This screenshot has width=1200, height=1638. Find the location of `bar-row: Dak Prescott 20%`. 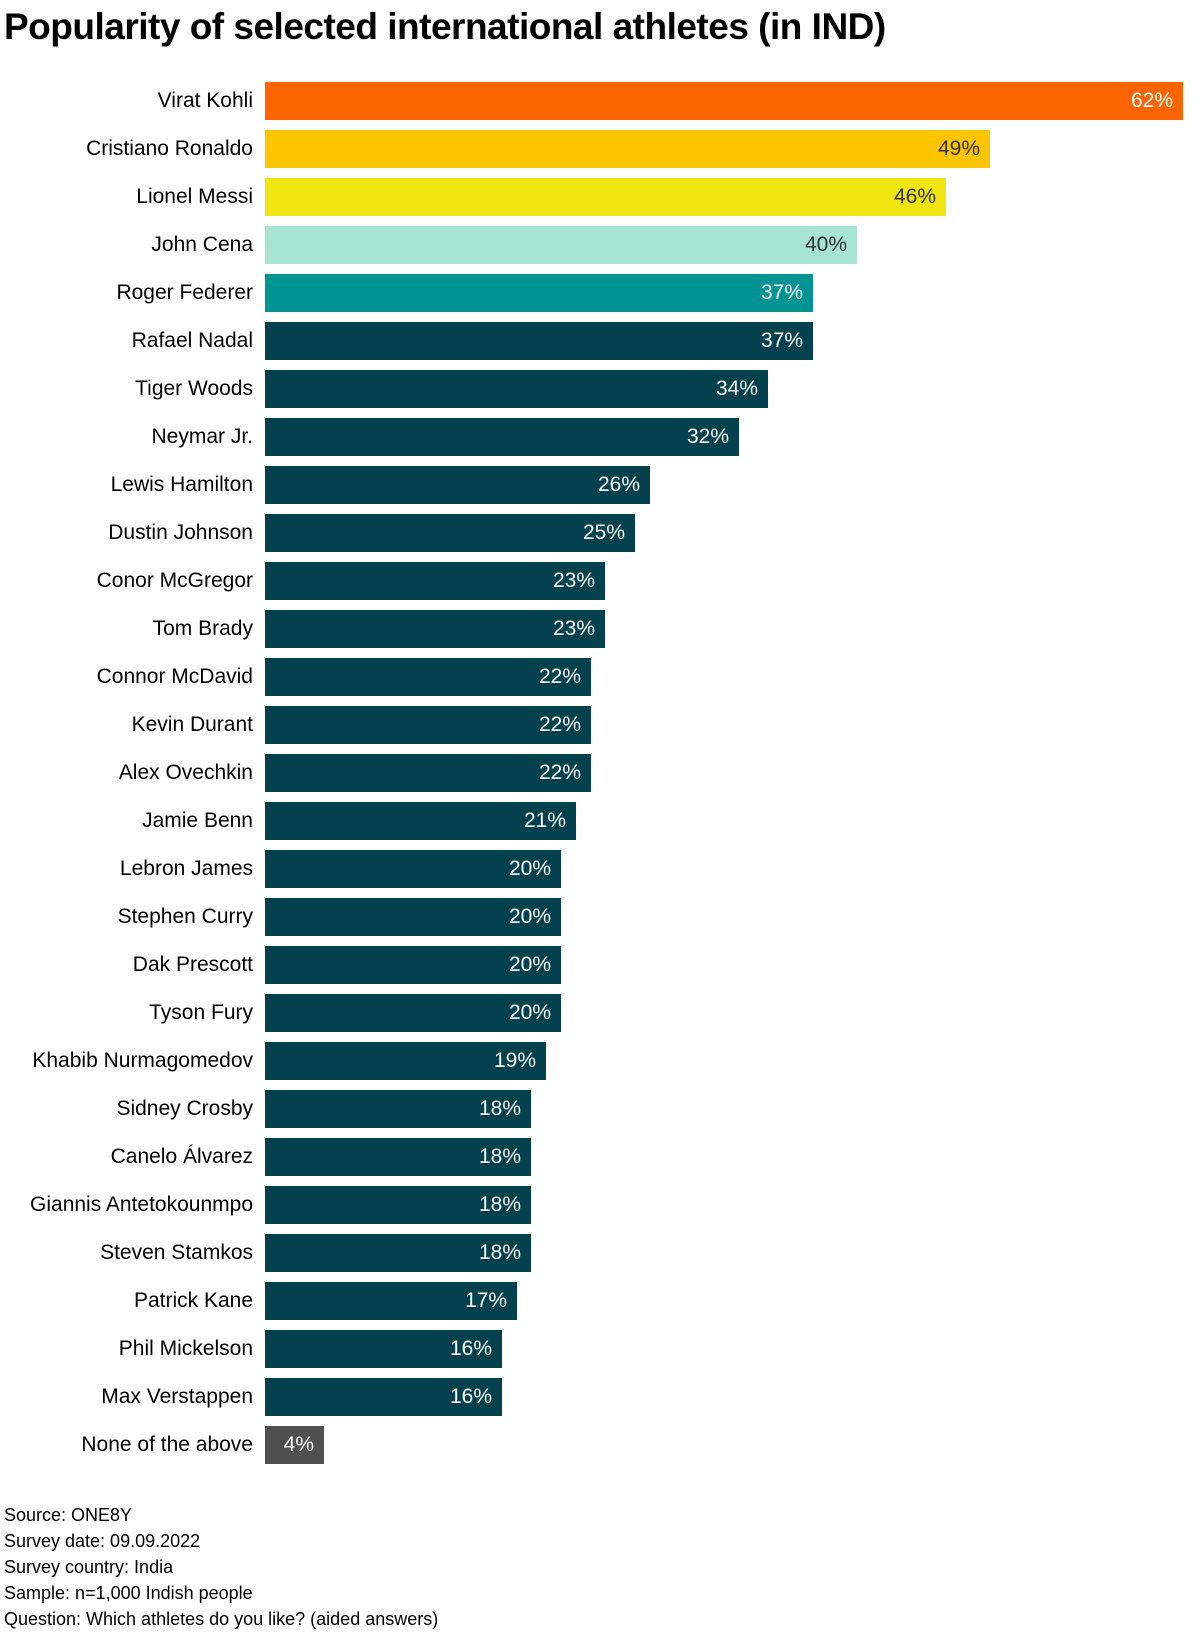

bar-row: Dak Prescott 20% is located at coordinates (600, 965).